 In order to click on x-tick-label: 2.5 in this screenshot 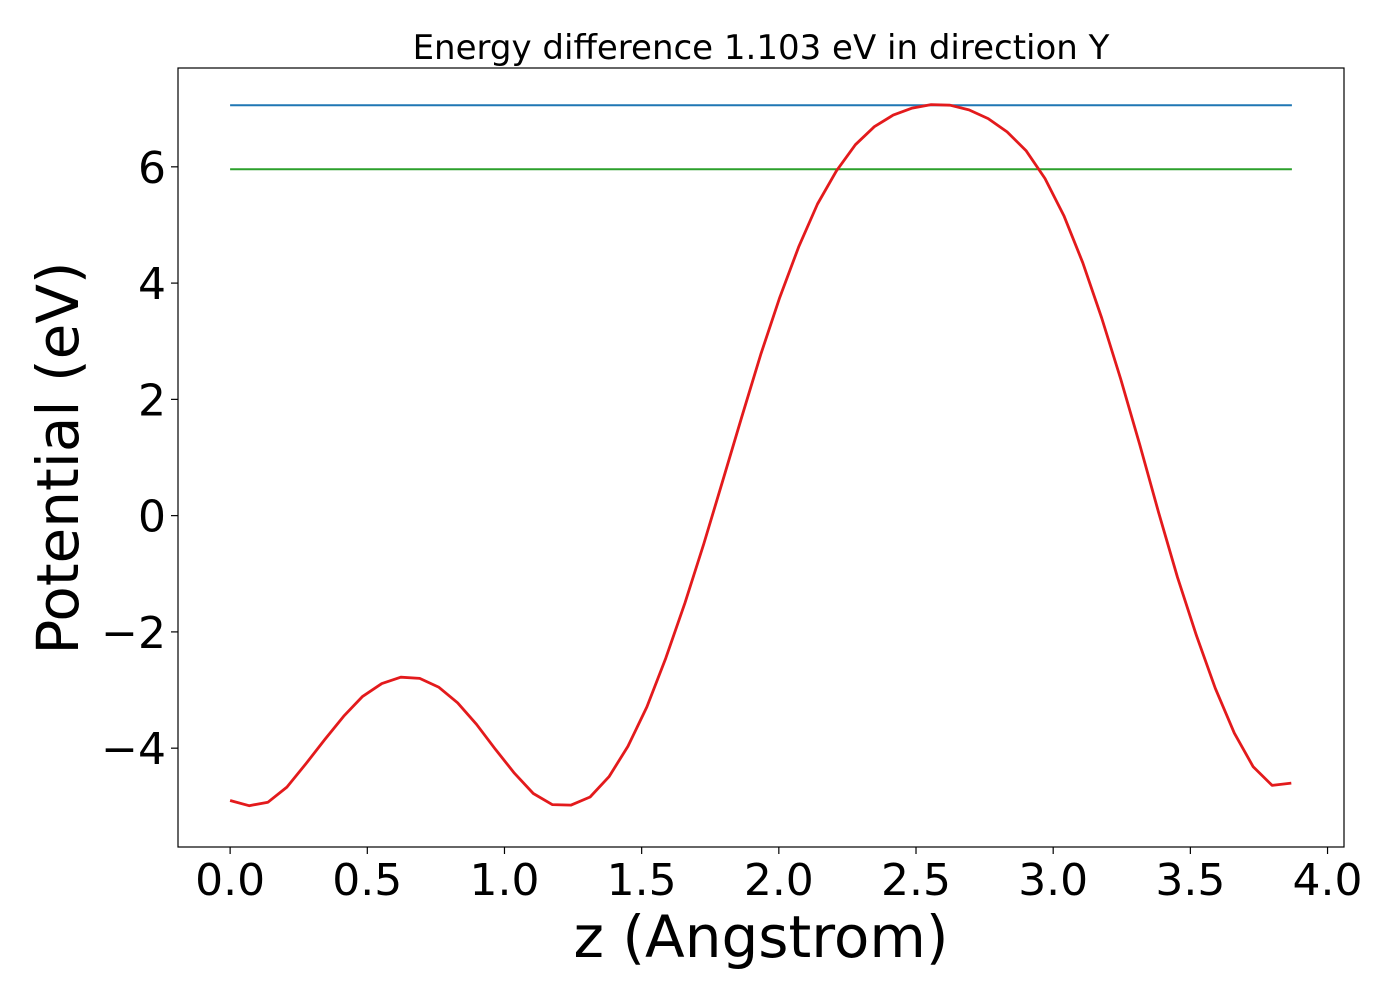, I will do `click(916, 880)`.